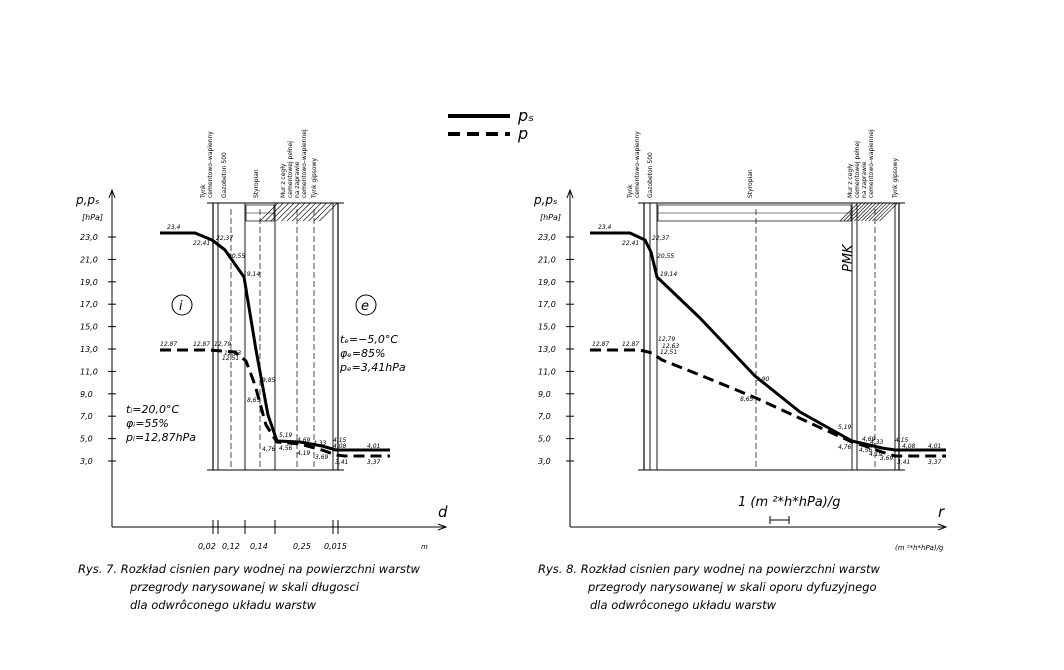  Describe the element at coordinates (848, 257) in the screenshot. I see `pmk-label: PMK` at that location.